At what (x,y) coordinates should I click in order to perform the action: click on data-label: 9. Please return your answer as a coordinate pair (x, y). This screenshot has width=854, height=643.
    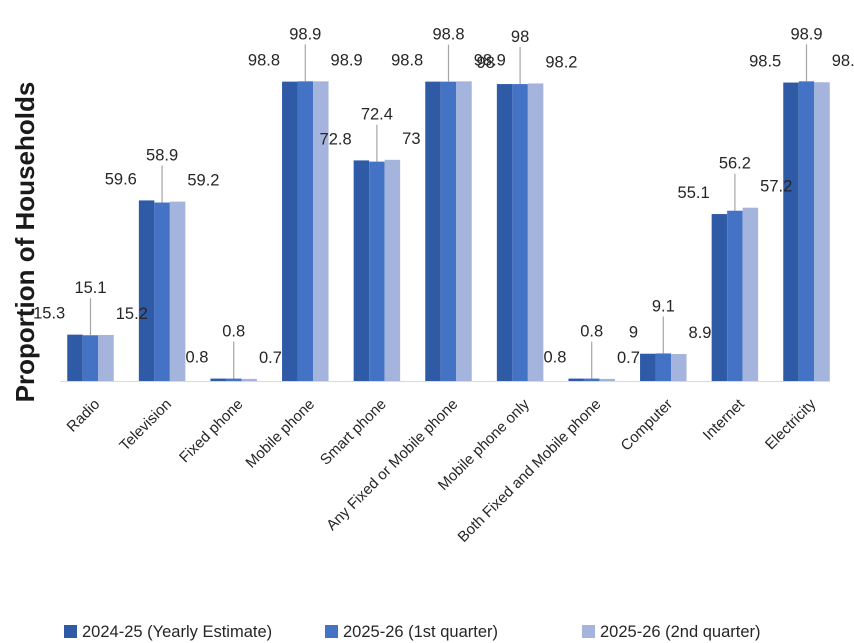
    Looking at the image, I should click on (633, 333).